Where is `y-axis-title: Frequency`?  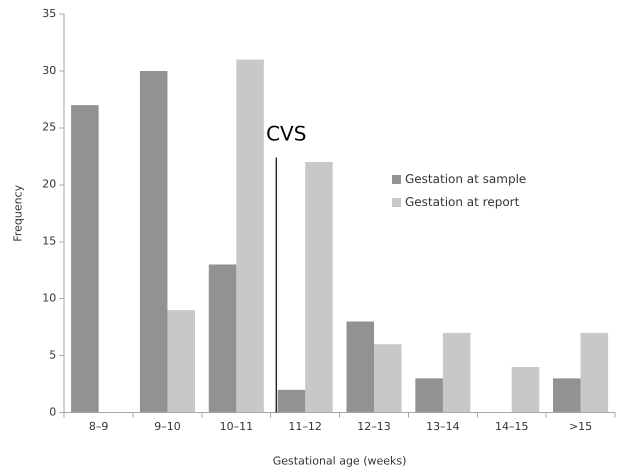
y-axis-title: Frequency is located at coordinates (17, 213).